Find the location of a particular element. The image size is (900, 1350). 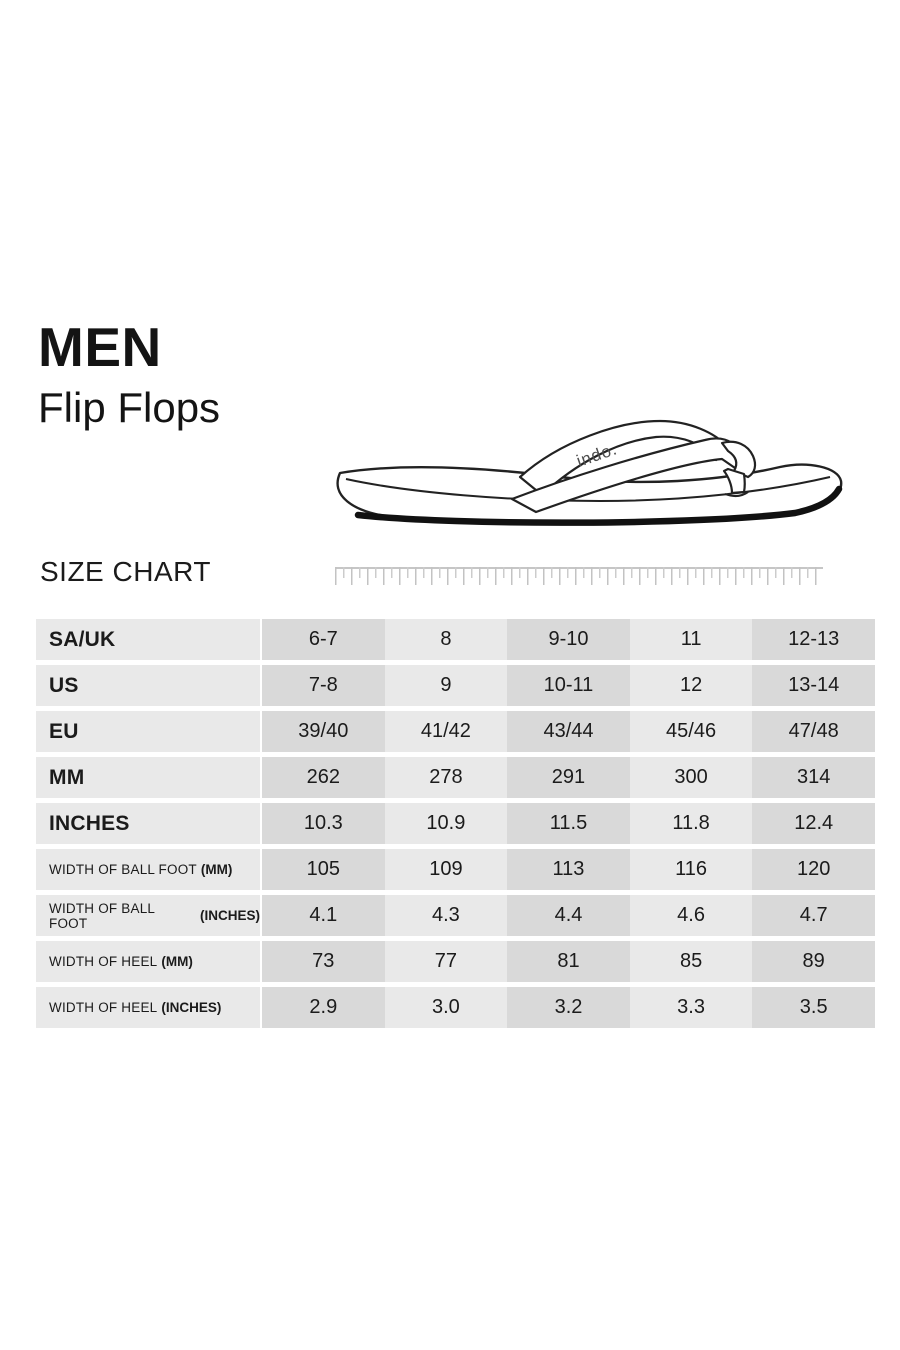

size-cell: 10.3 is located at coordinates (323, 823).